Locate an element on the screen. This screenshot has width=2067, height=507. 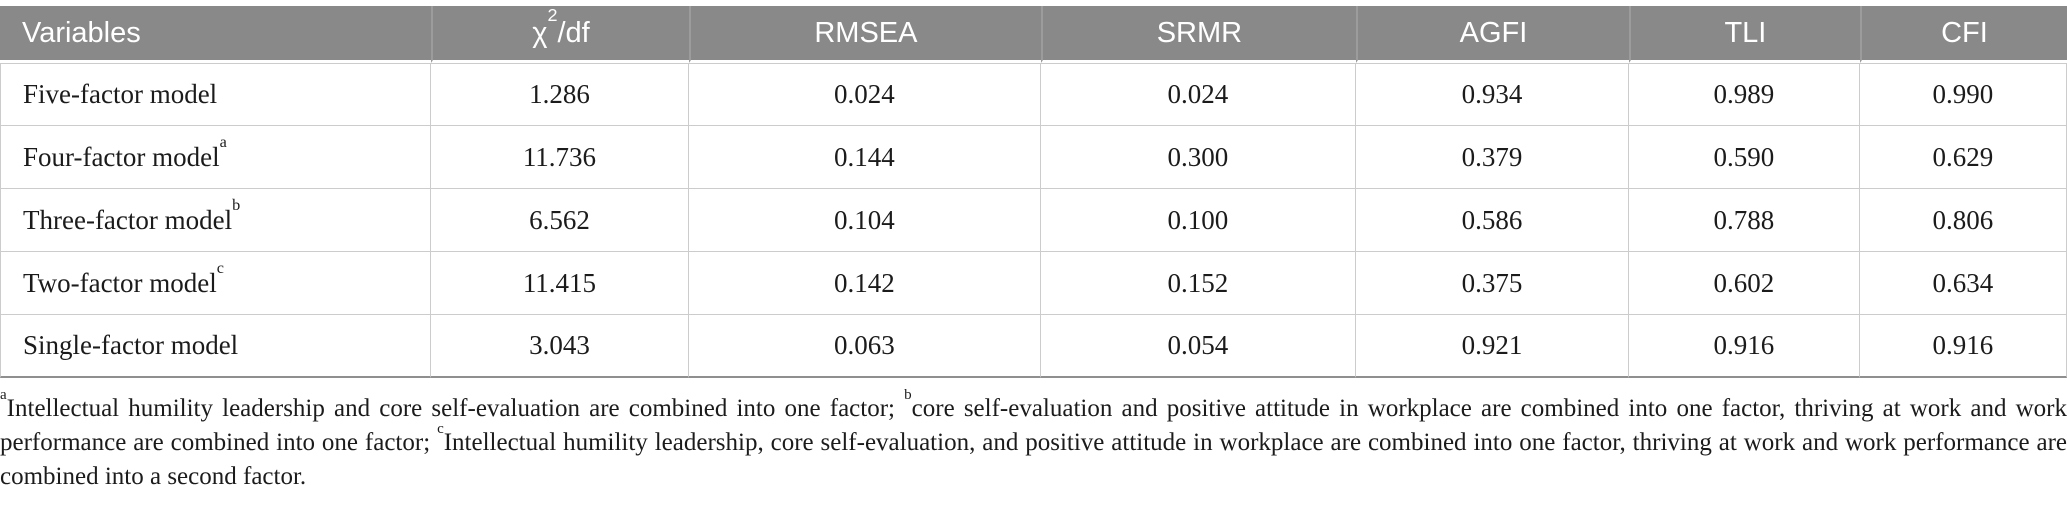
metric-cell-rmsea: 0.144 is located at coordinates (864, 157).